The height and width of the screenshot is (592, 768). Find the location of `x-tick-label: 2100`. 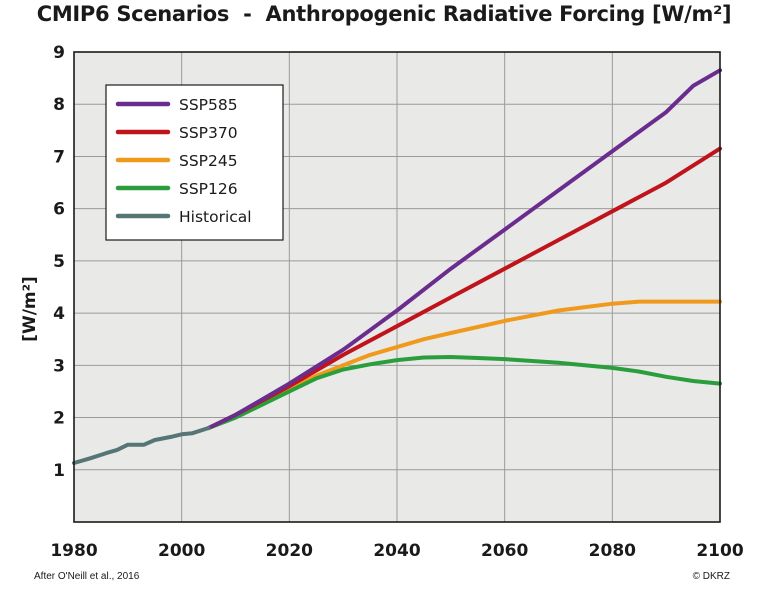

x-tick-label: 2100 is located at coordinates (719, 551).